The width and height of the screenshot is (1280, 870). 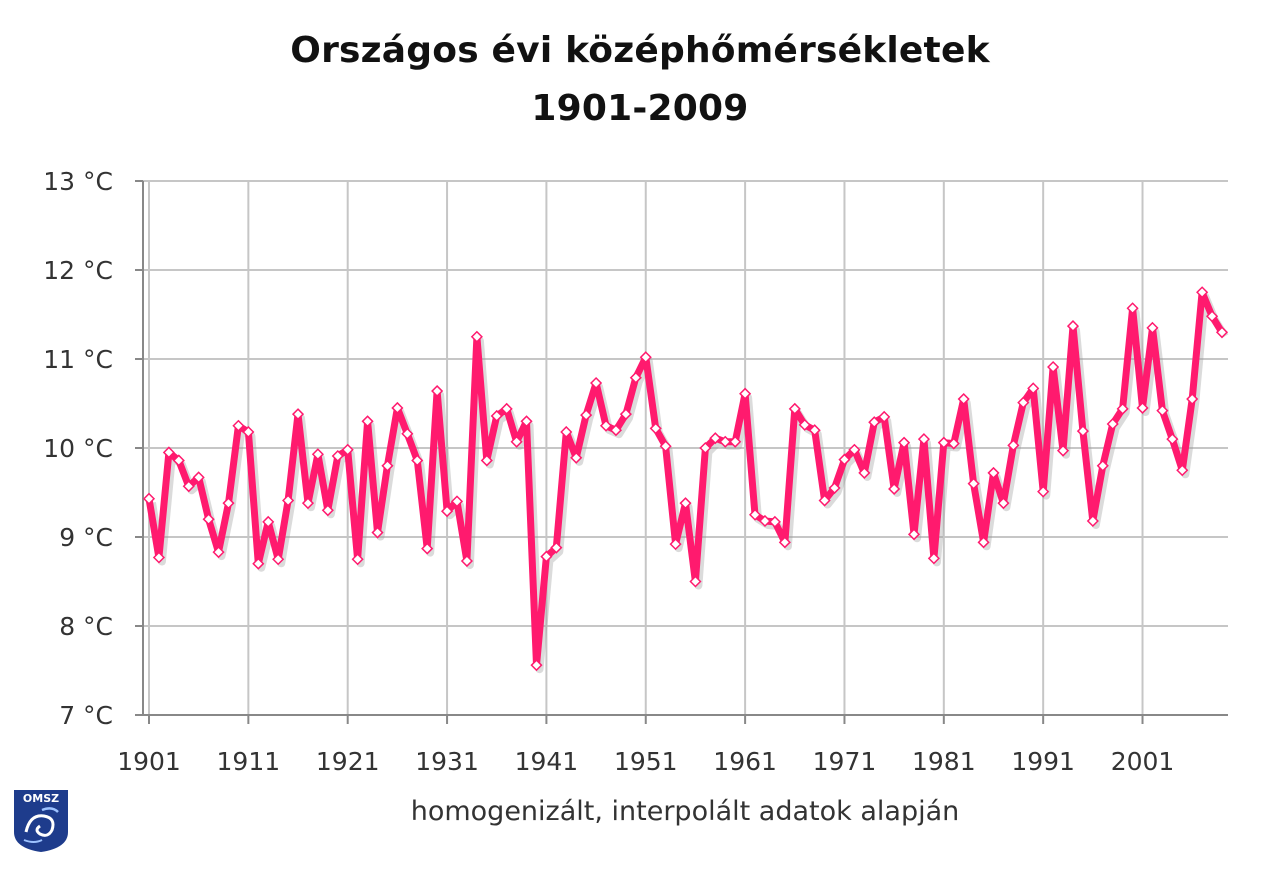 What do you see at coordinates (78, 448) in the screenshot?
I see `y-tick-label: 10 °C` at bounding box center [78, 448].